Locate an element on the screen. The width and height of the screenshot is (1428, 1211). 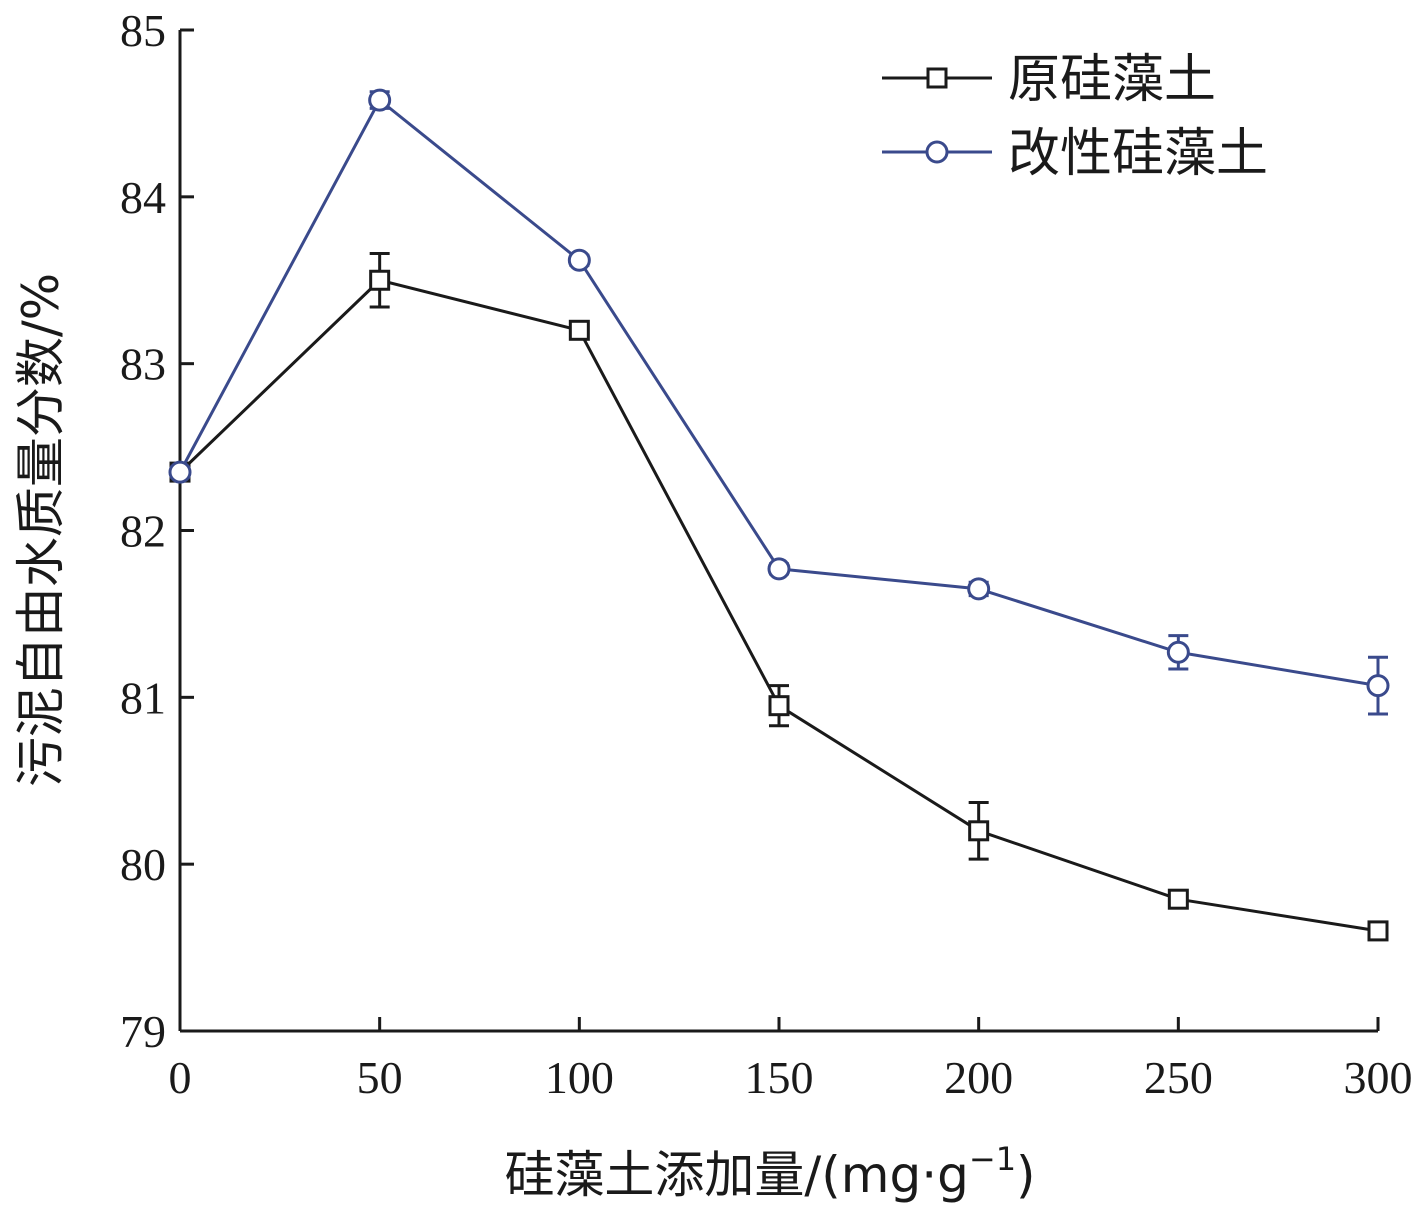
x-tick-label: 0 is located at coordinates (180, 1077).